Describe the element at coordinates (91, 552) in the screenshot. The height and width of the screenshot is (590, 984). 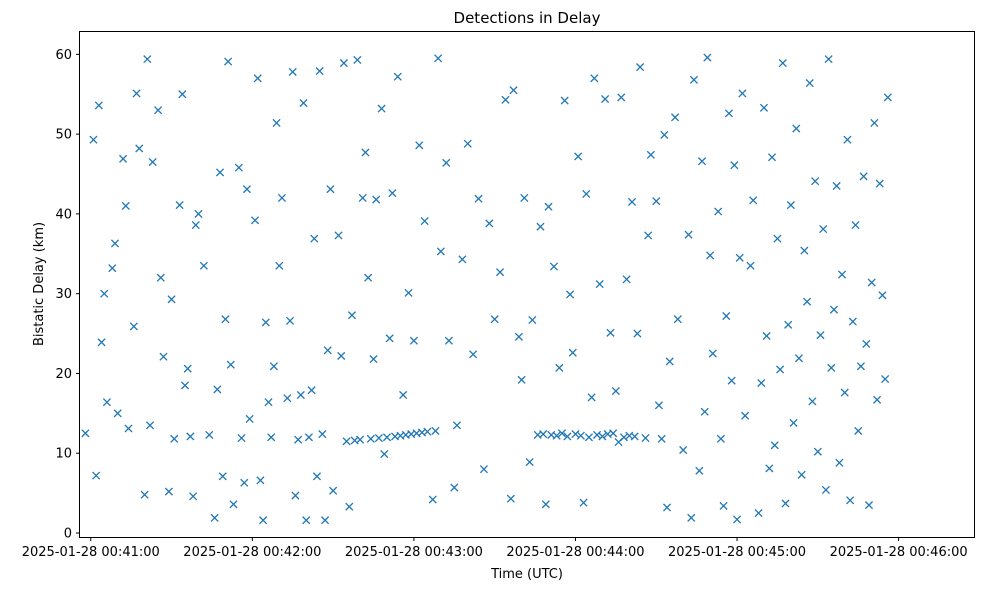
I see `x-tick-label: 2025-01-28 00:41:00` at that location.